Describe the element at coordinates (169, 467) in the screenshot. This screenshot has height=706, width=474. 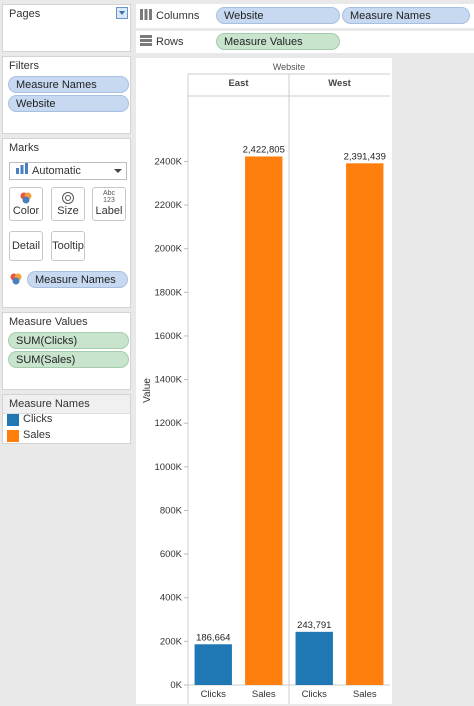
I see `y-tick-label: 1000K` at that location.